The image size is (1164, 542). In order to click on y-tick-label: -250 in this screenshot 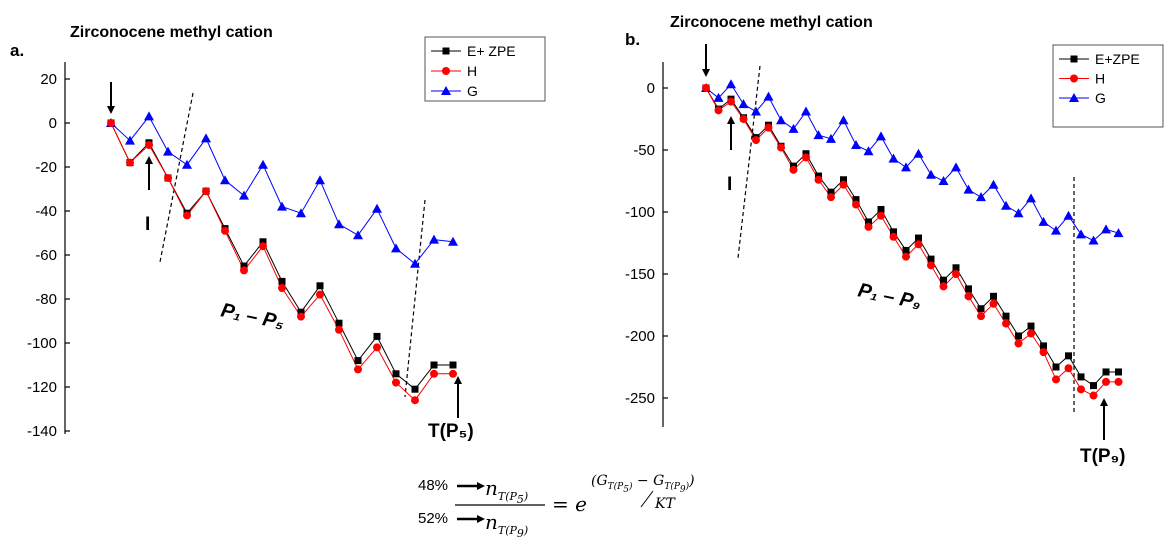, I will do `click(640, 398)`.